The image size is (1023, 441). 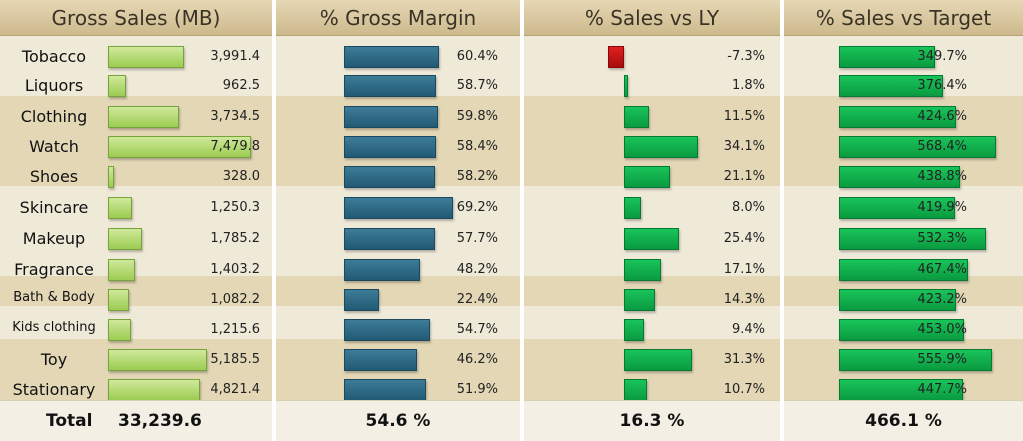 What do you see at coordinates (69, 421) in the screenshot?
I see `total-label: Total` at bounding box center [69, 421].